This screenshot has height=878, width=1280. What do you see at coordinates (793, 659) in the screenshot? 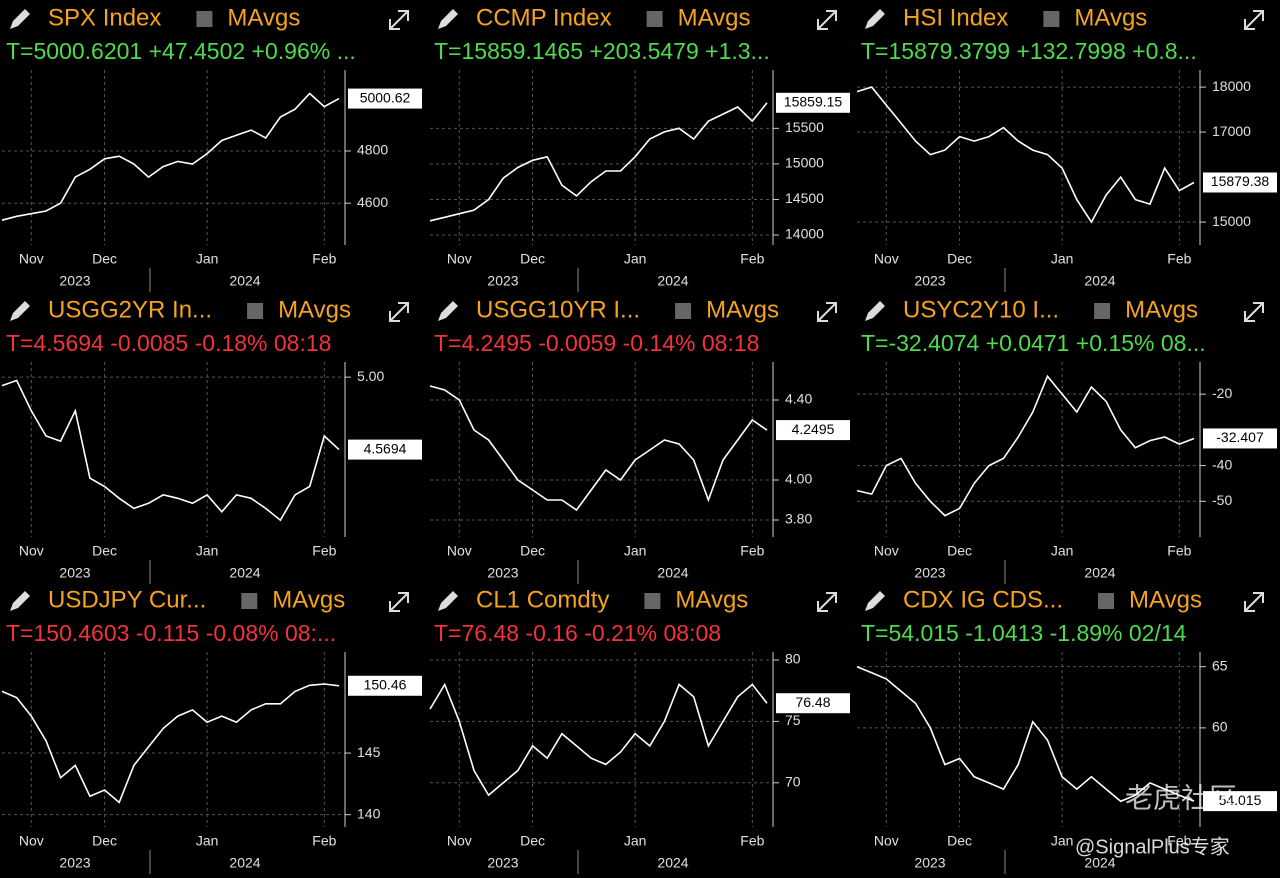
I see `y-tick-label: 80` at bounding box center [793, 659].